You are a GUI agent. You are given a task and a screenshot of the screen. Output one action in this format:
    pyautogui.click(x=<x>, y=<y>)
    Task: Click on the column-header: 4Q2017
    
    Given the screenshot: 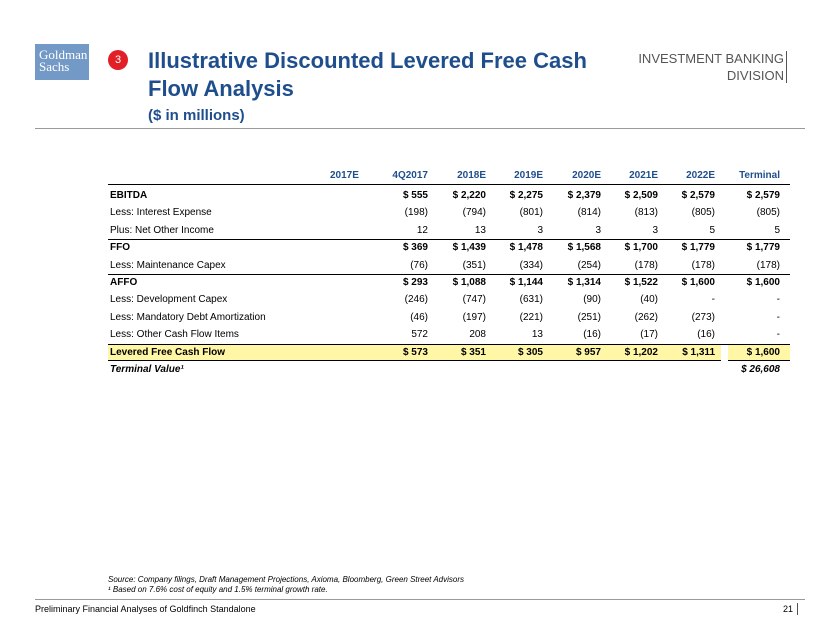 What is the action you would take?
    pyautogui.click(x=410, y=175)
    